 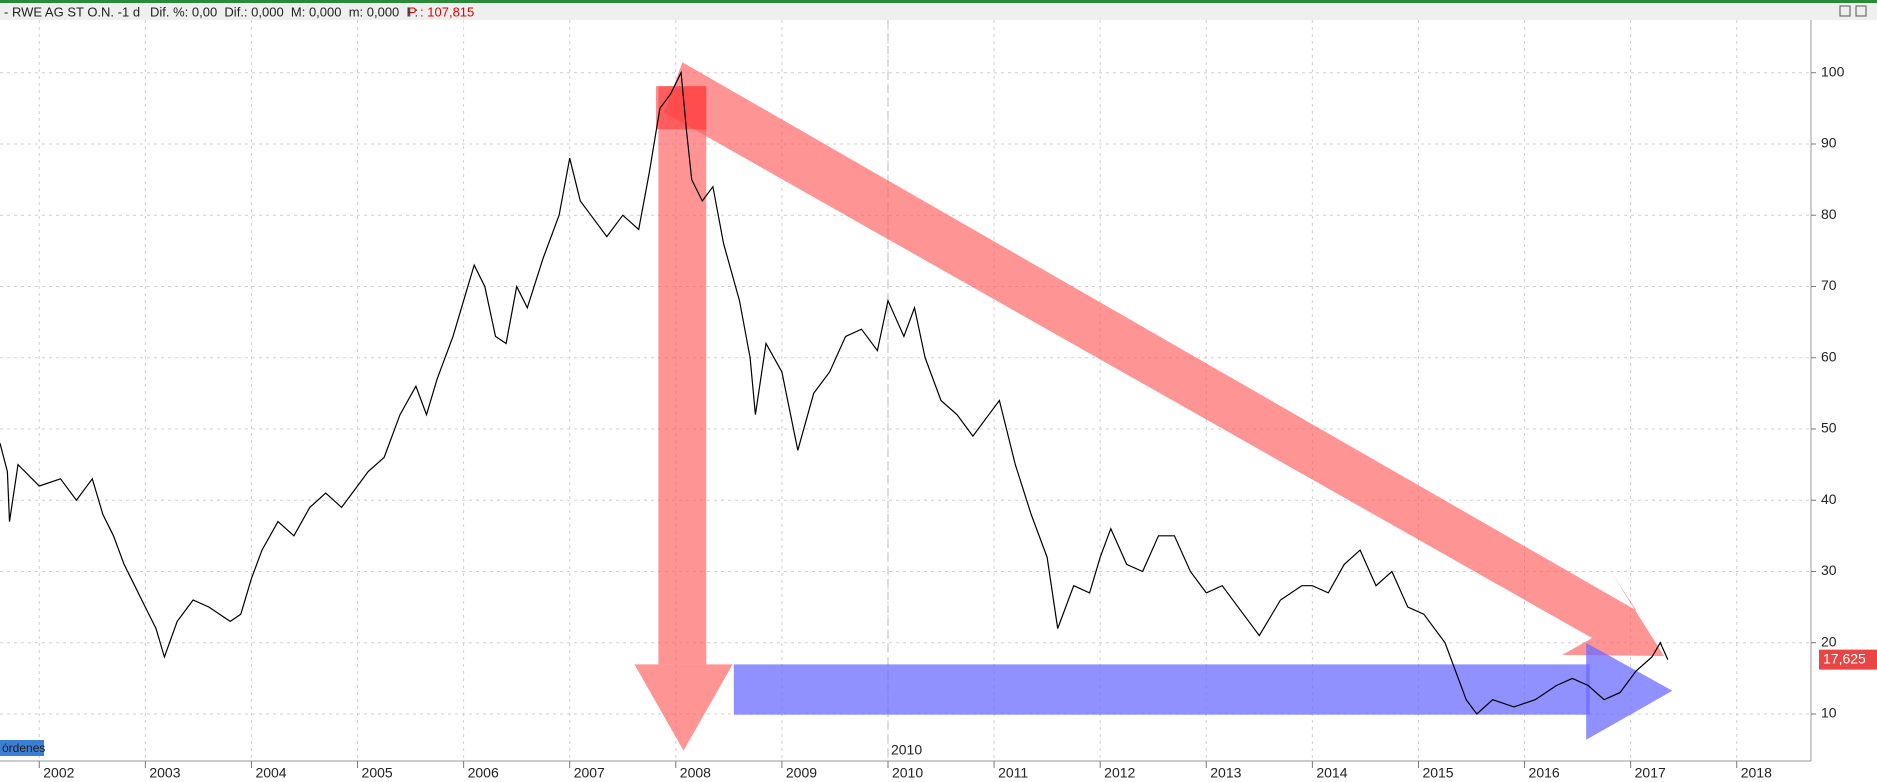 I want to click on x-tick-label: 2017, so click(x=1650, y=773).